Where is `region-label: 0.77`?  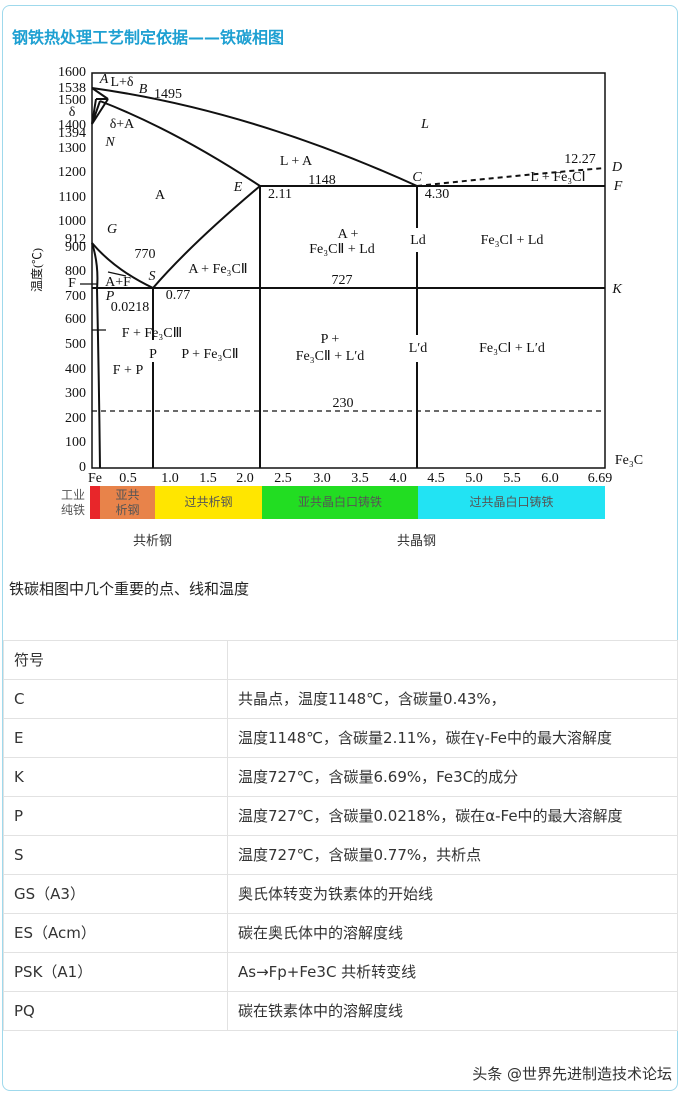
region-label: 0.77 is located at coordinates (178, 295).